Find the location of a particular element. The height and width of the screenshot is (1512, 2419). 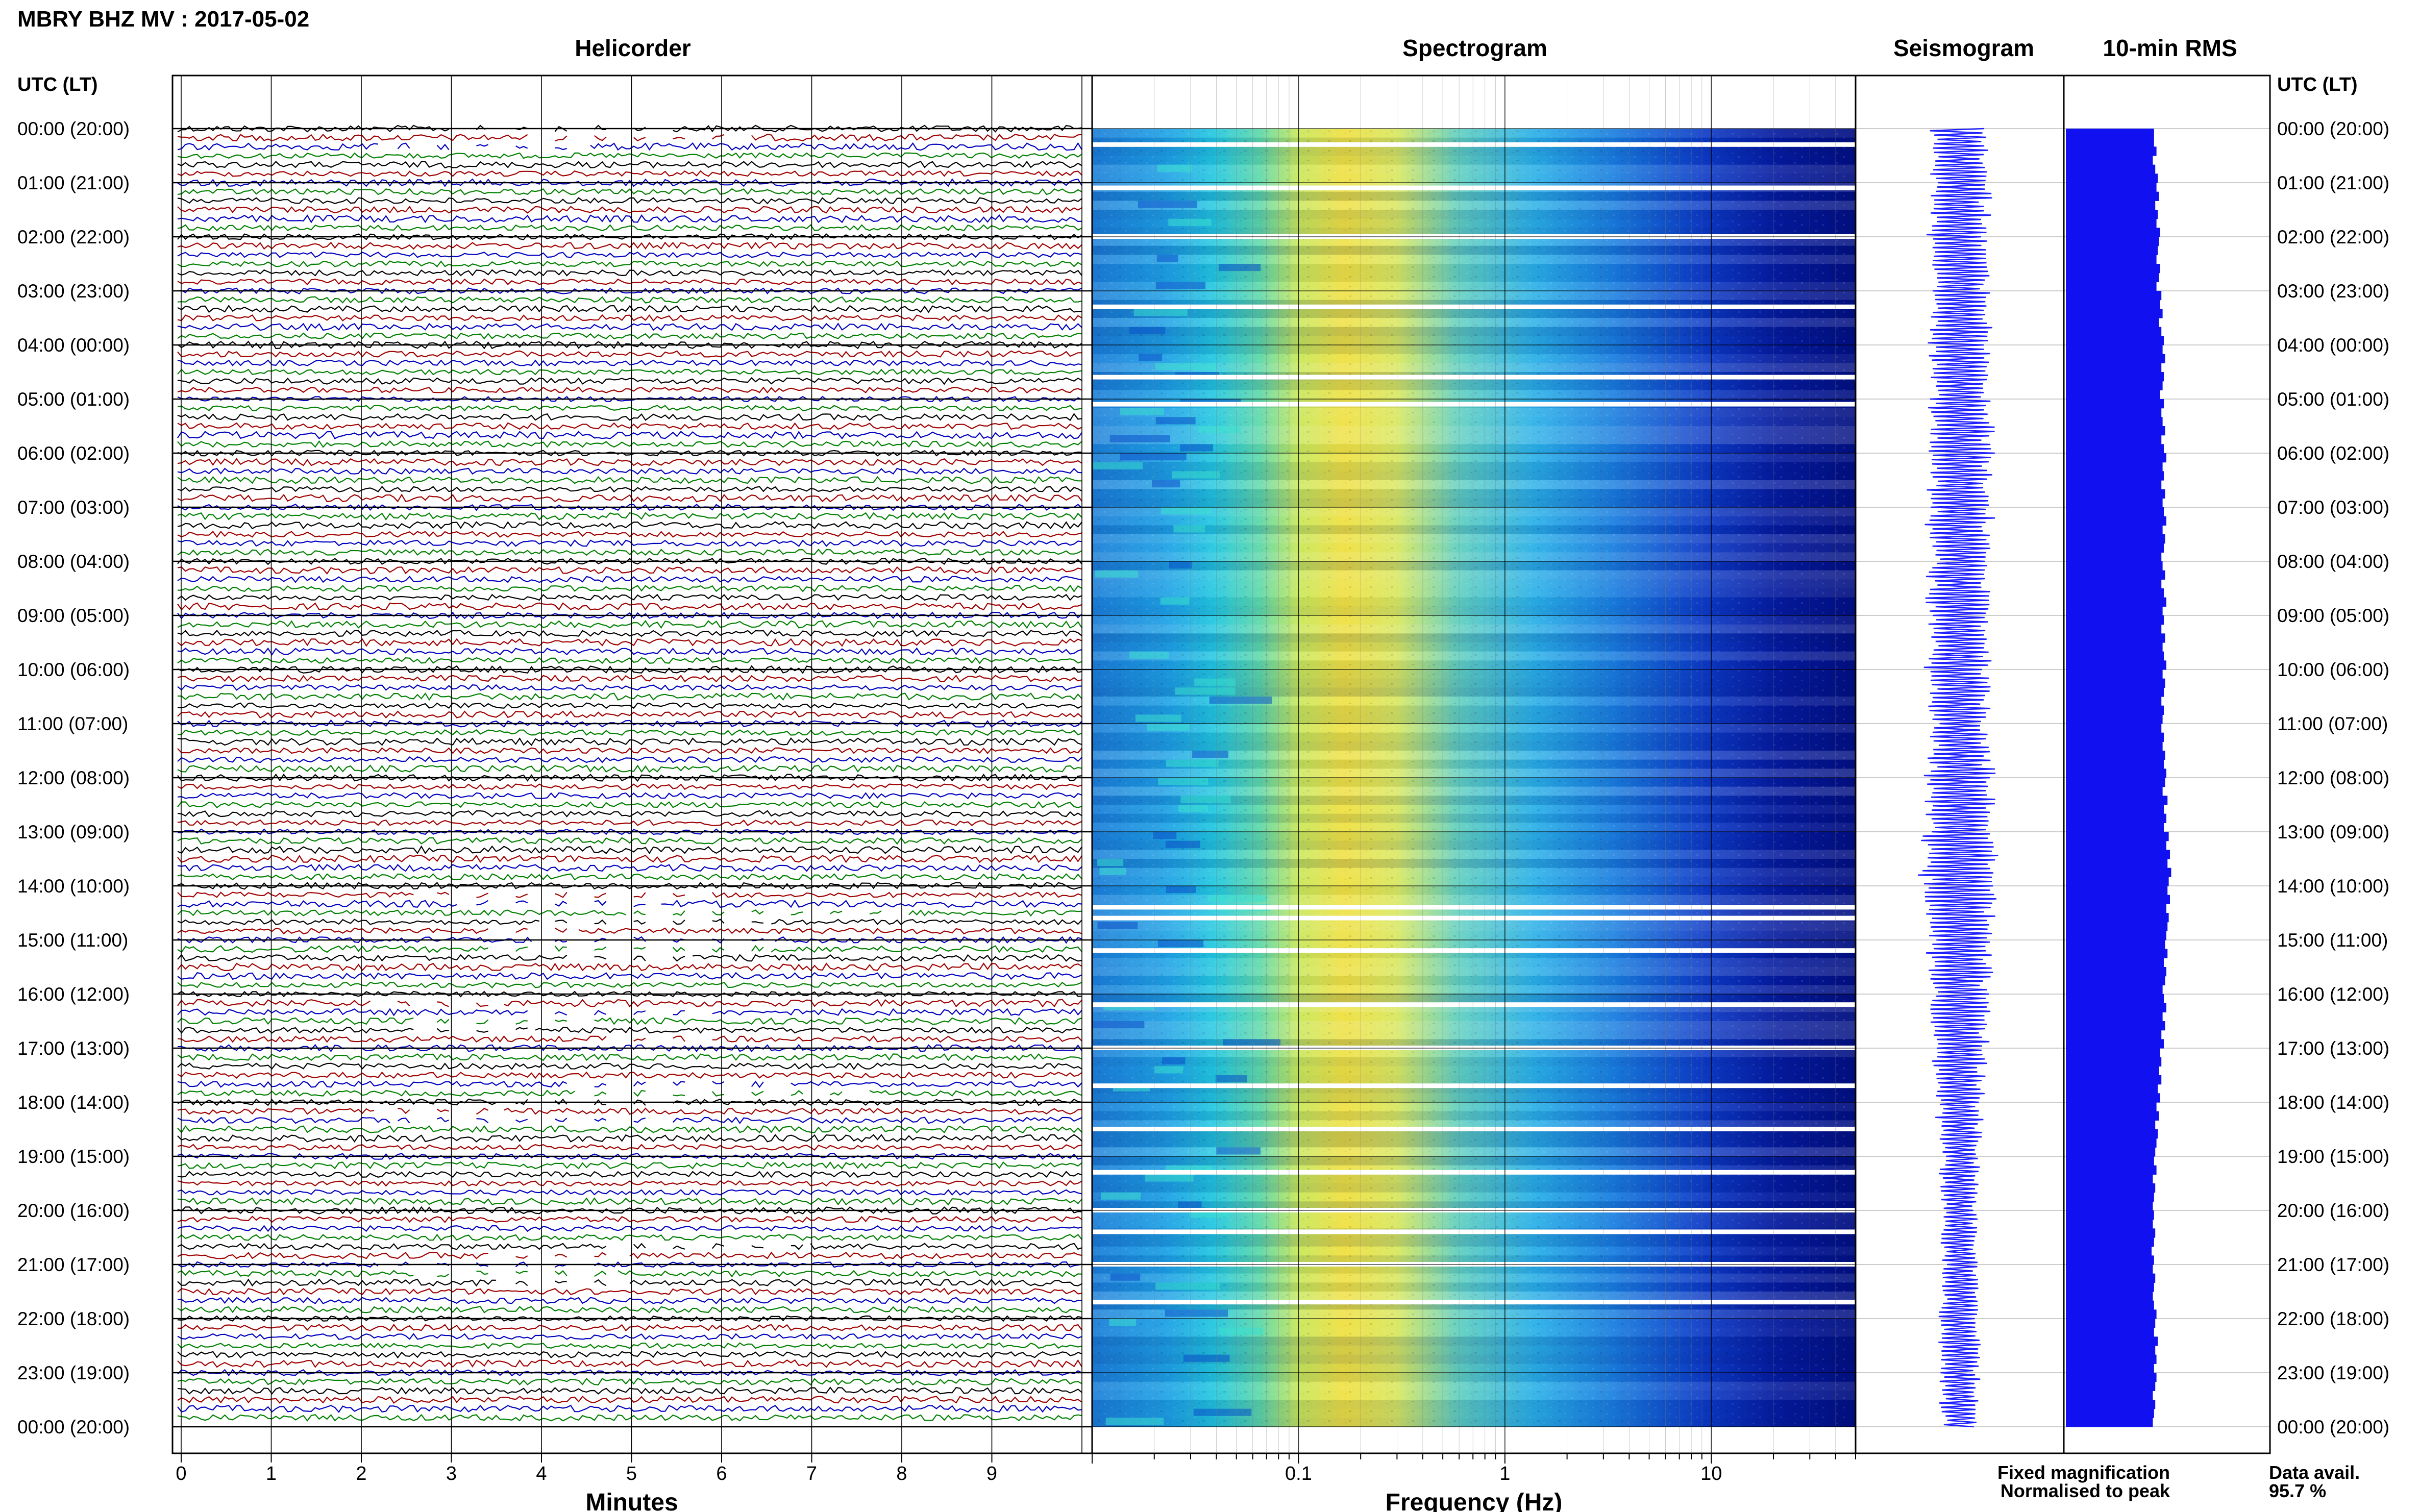

time-label-right: 19:00 (15:00) is located at coordinates (2333, 1156).